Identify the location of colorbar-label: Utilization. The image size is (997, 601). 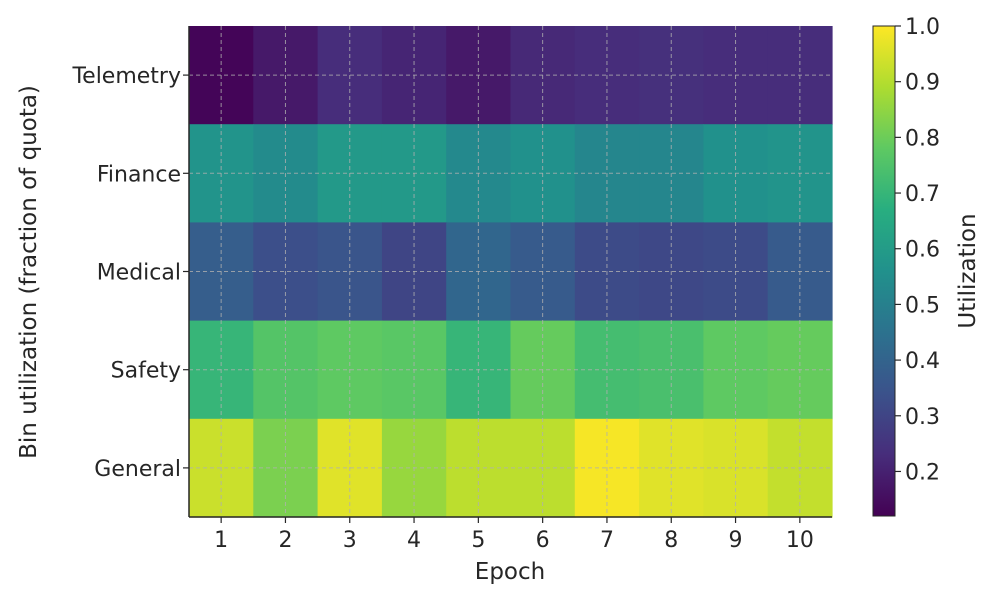
(968, 270).